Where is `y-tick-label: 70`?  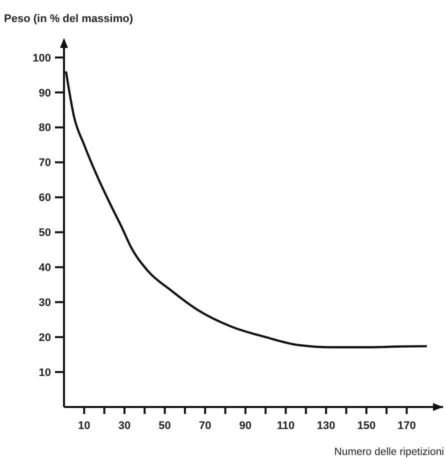 y-tick-label: 70 is located at coordinates (44, 163).